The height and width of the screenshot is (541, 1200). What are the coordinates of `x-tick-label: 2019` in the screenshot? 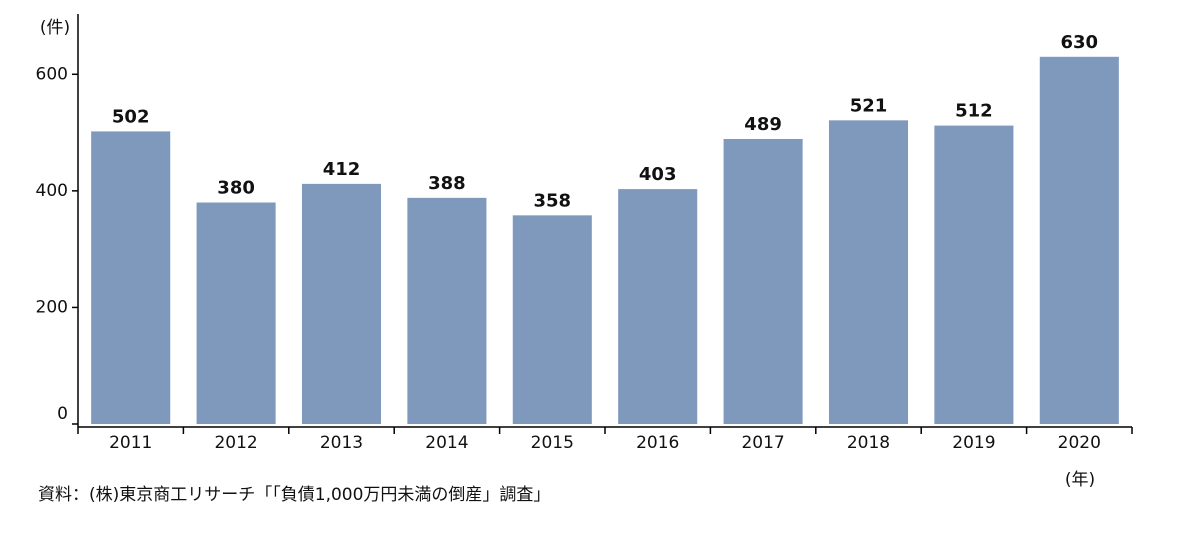 It's located at (973, 443).